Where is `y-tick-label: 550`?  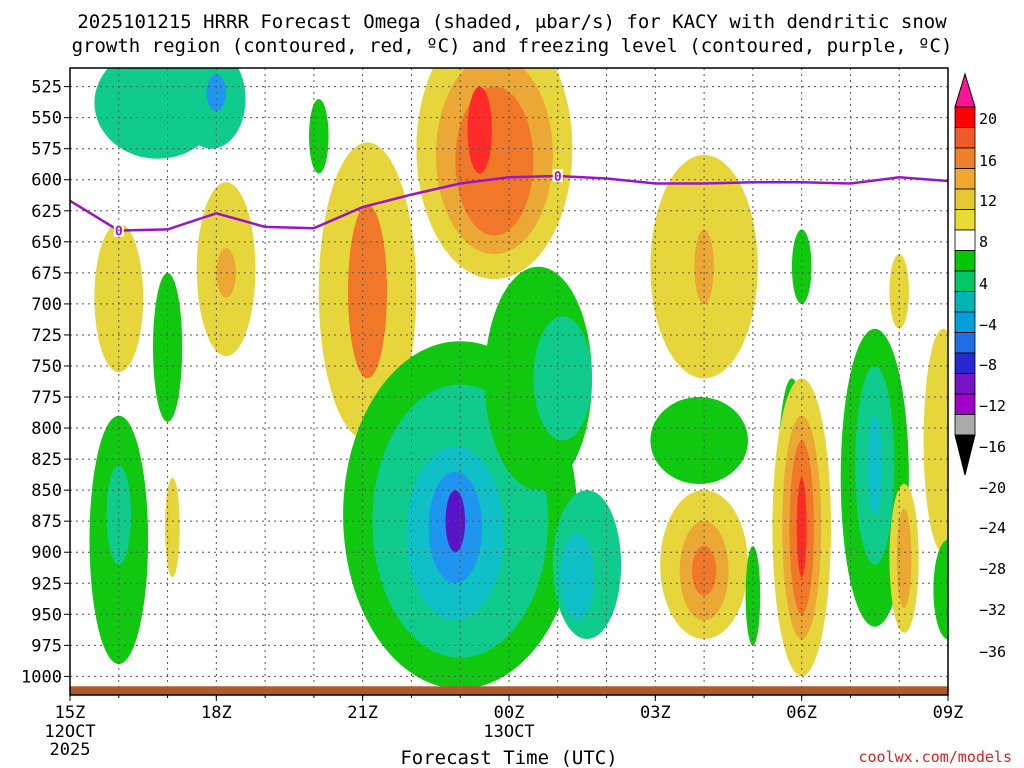 y-tick-label: 550 is located at coordinates (46, 119).